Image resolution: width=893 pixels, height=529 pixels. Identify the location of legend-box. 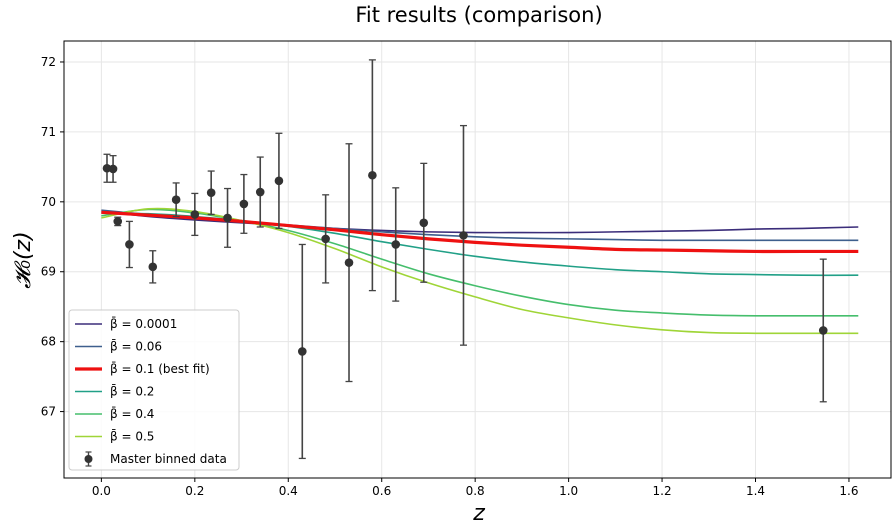
(154, 390).